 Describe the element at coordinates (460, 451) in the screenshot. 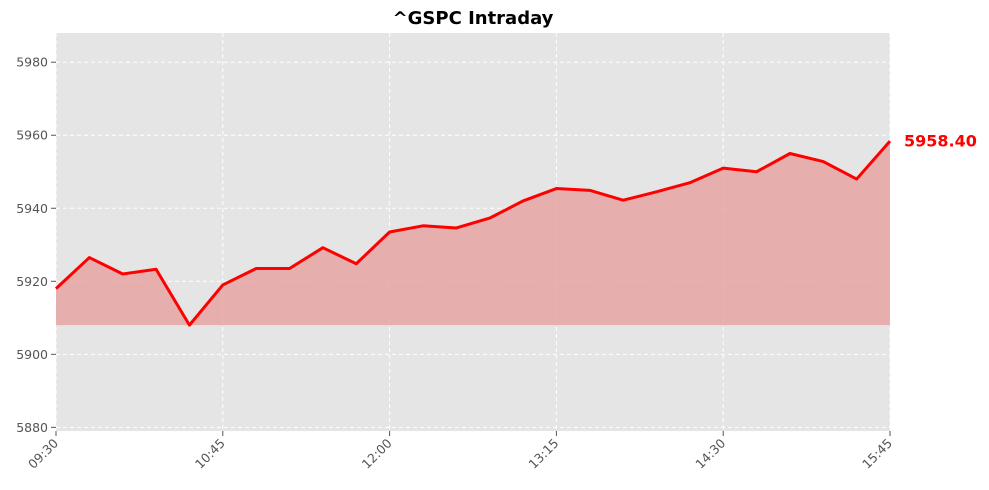

I see `x-axis: 09:30 10:45 12:00 13:15 14:30 15:45` at that location.